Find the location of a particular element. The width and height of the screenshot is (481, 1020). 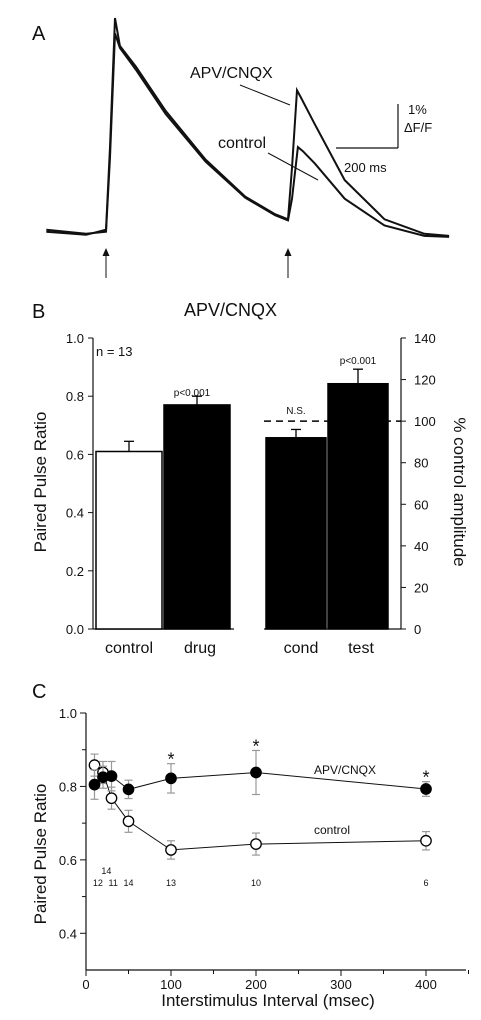

panel-a-letter: A is located at coordinates (39, 34).